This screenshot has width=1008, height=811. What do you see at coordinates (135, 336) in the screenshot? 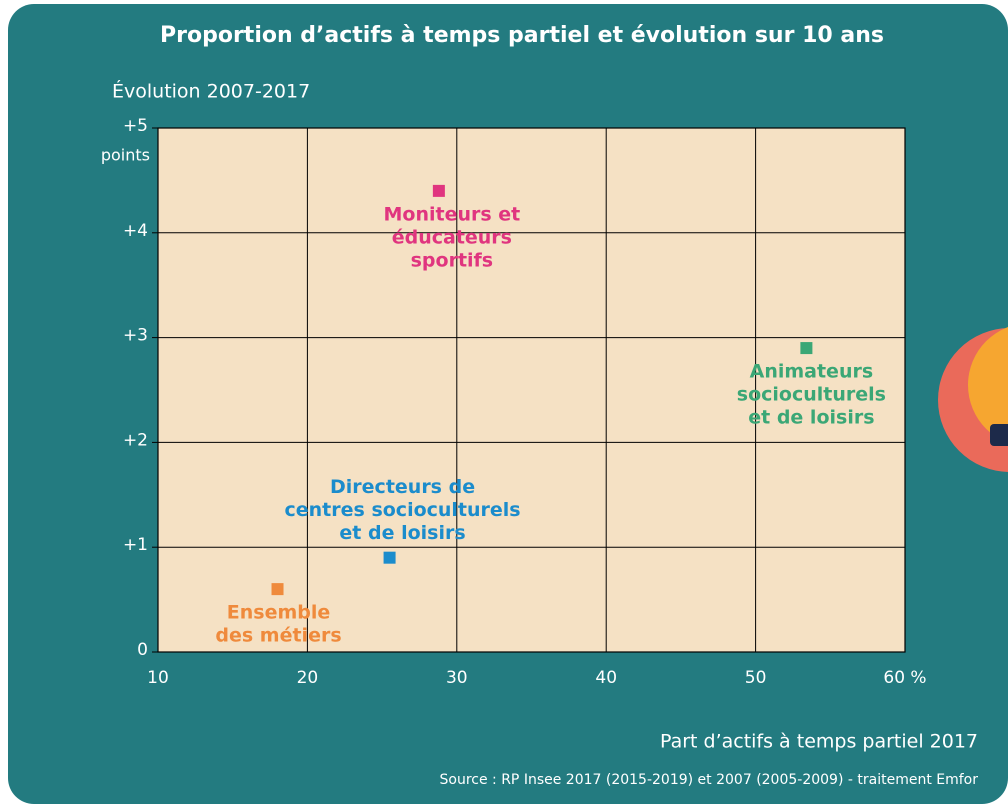
I see `y-tick-label: +3` at bounding box center [135, 336].